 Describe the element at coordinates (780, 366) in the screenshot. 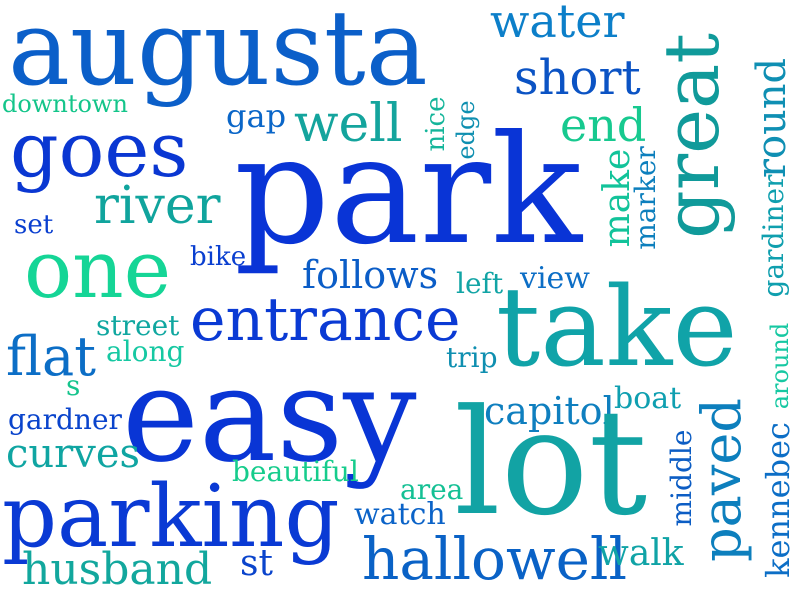

I see `word-around: around` at that location.